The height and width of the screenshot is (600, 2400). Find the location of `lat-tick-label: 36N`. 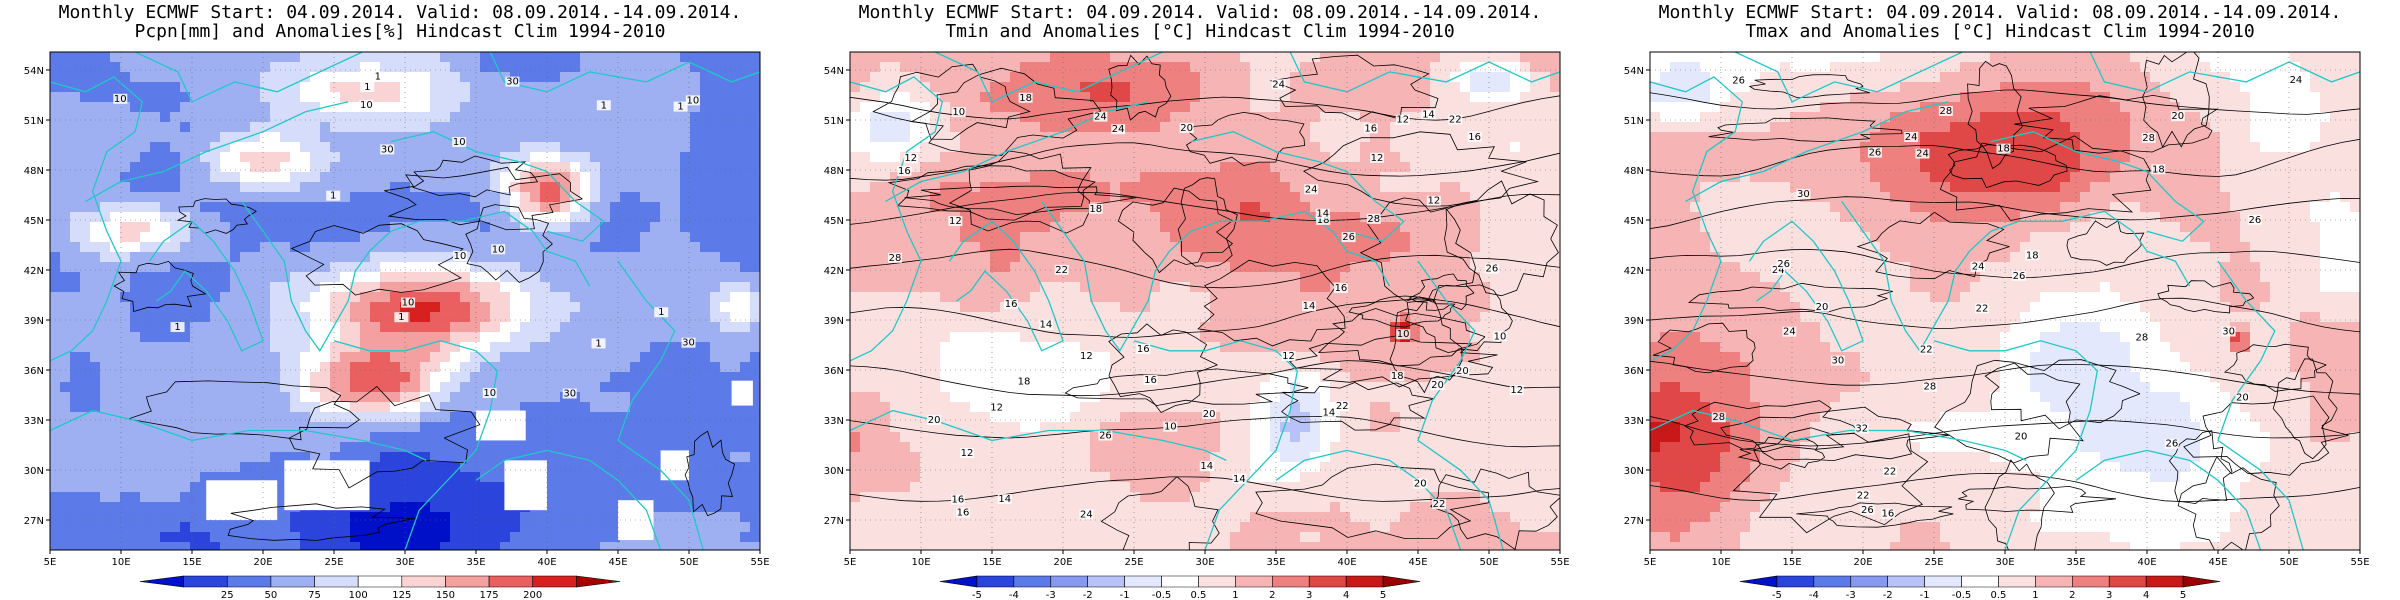

lat-tick-label: 36N is located at coordinates (834, 371).